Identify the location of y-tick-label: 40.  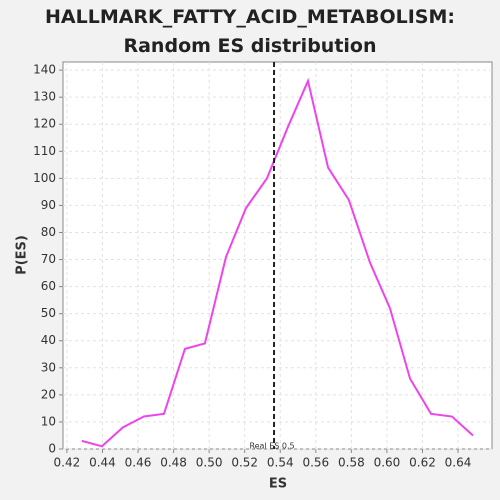
(48, 340).